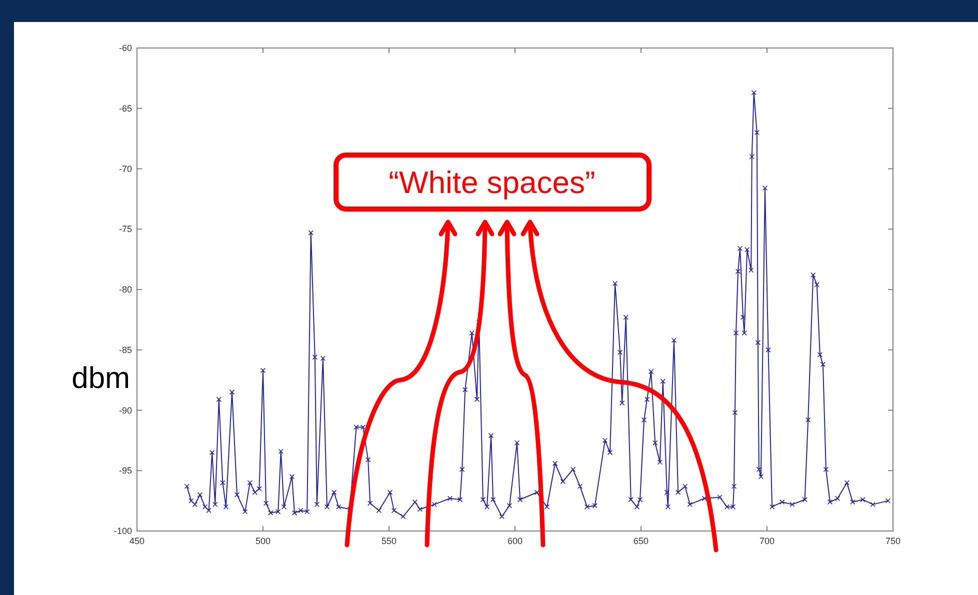 Image resolution: width=978 pixels, height=595 pixels. Describe the element at coordinates (123, 531) in the screenshot. I see `y-tick-label: -100` at that location.